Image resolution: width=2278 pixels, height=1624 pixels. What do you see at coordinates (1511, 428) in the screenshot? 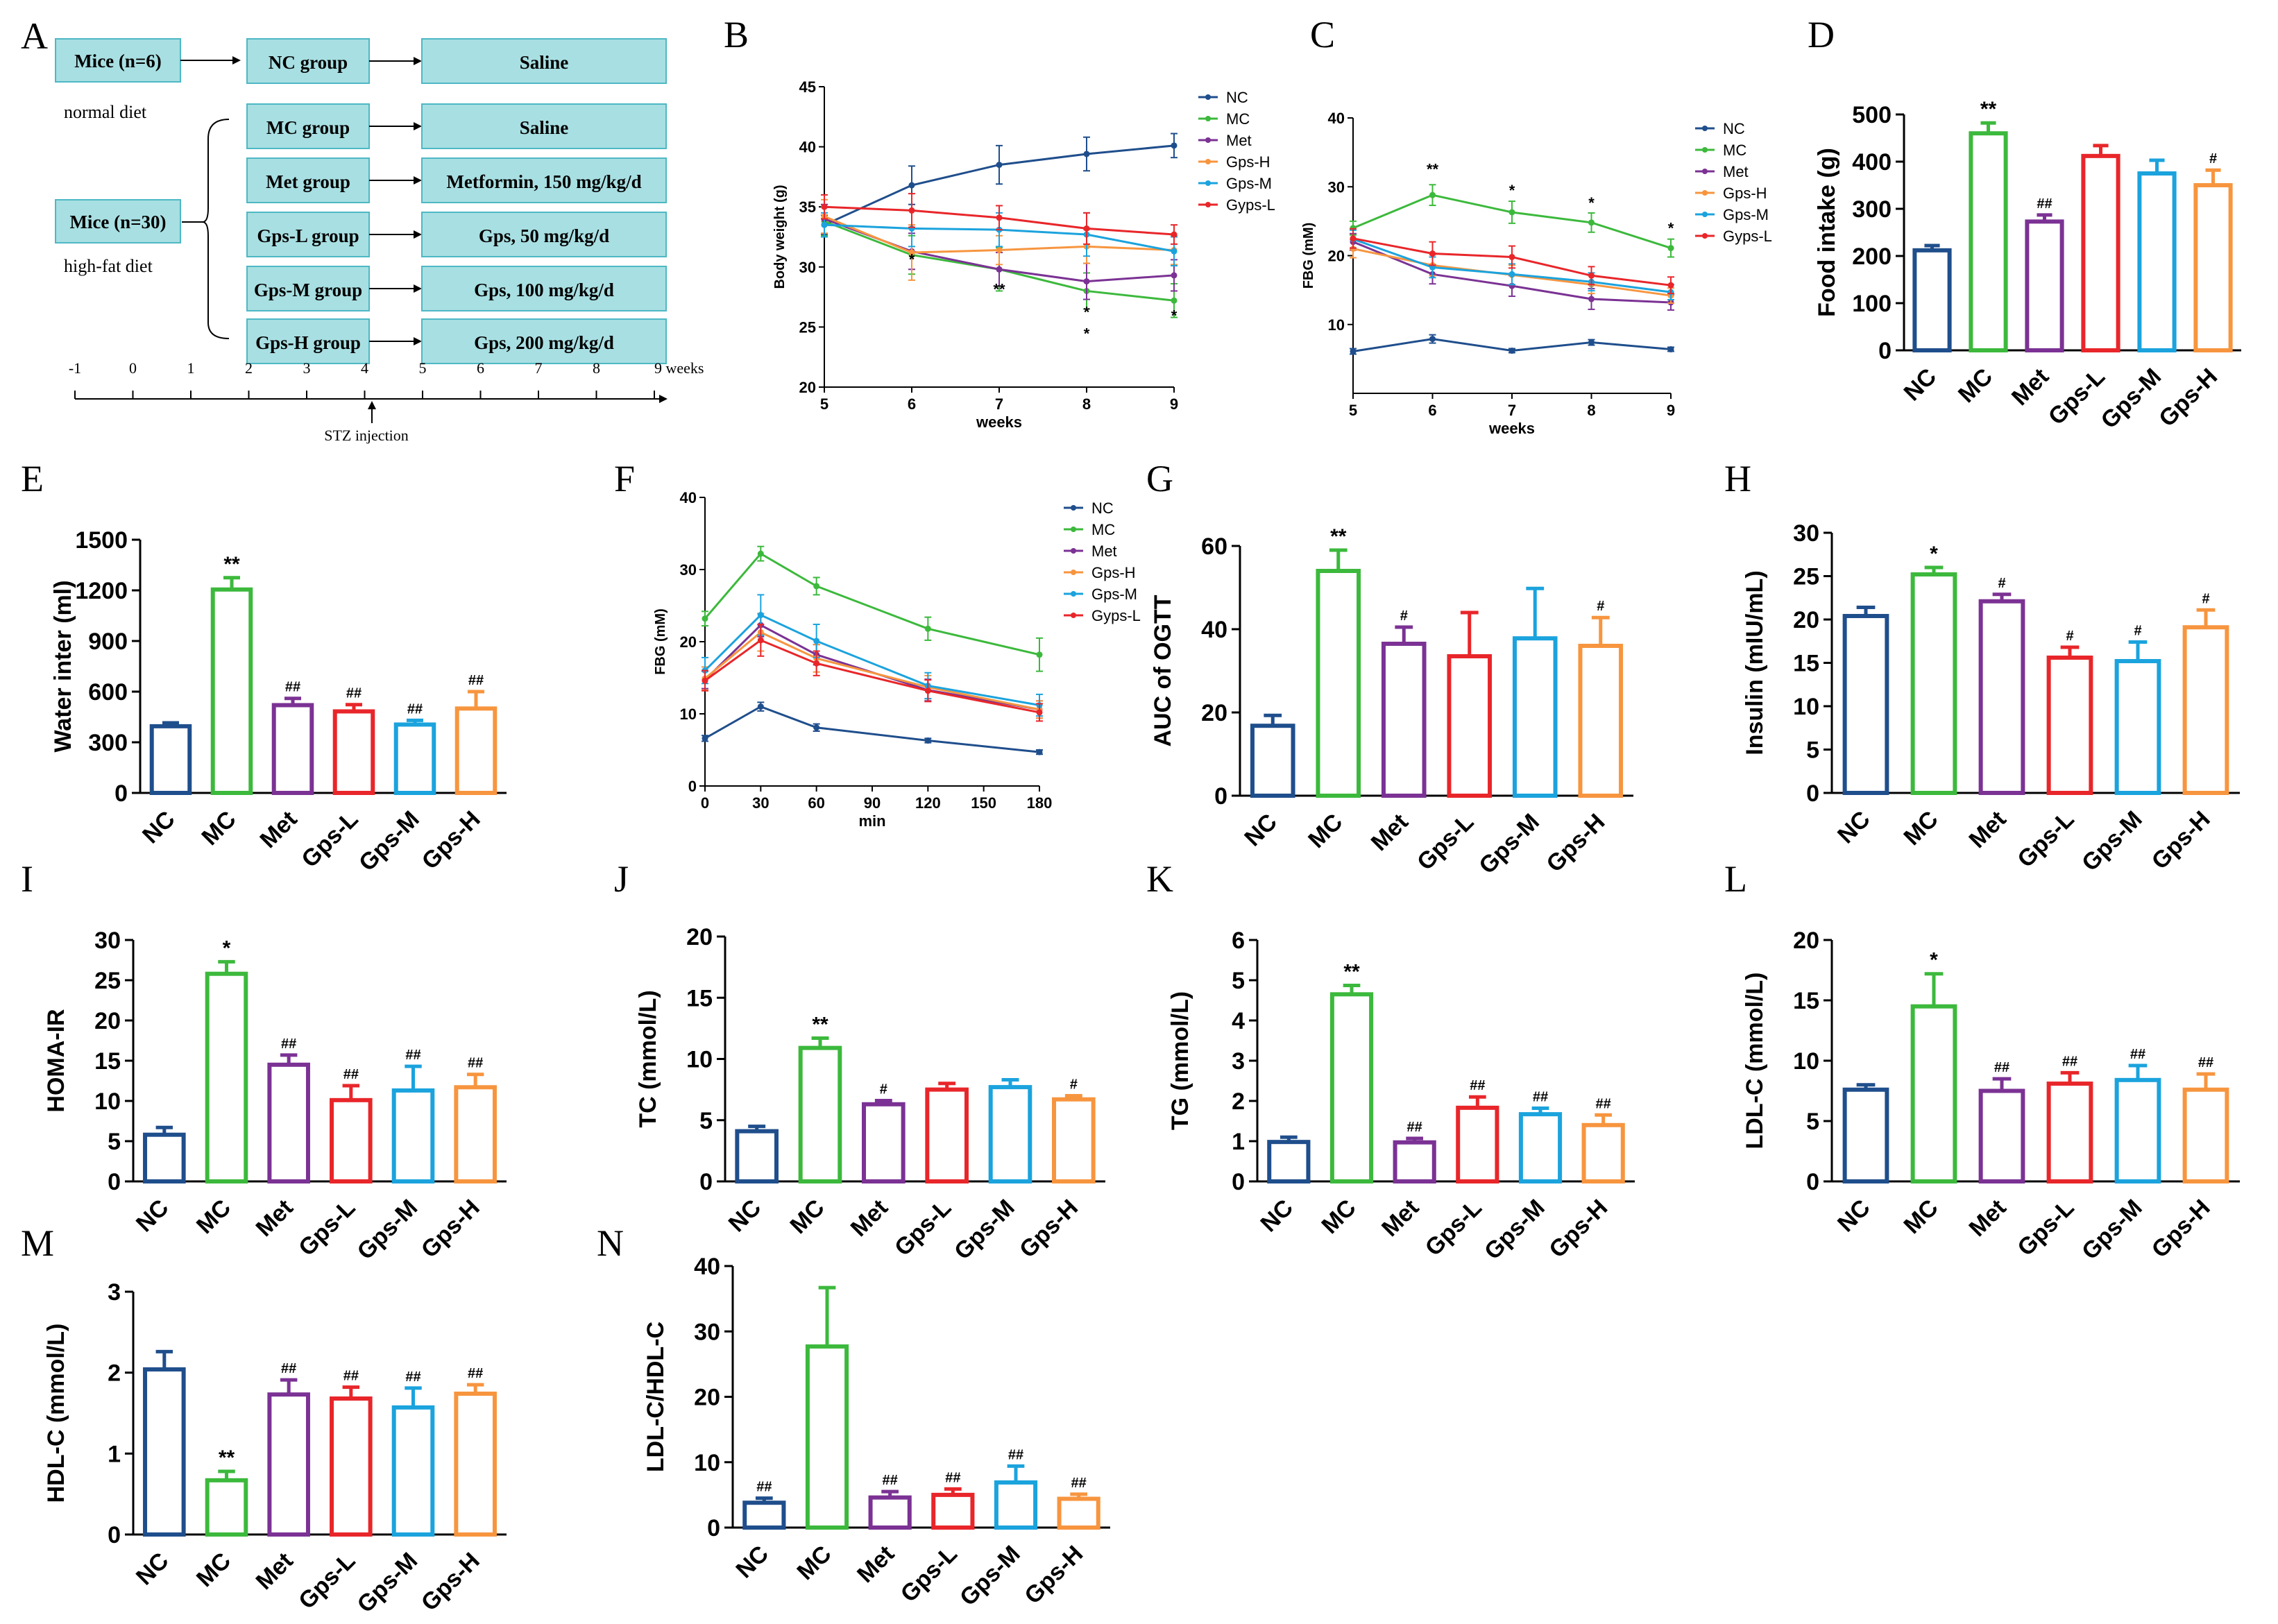
I see `x-axis-title: weeks` at bounding box center [1511, 428].